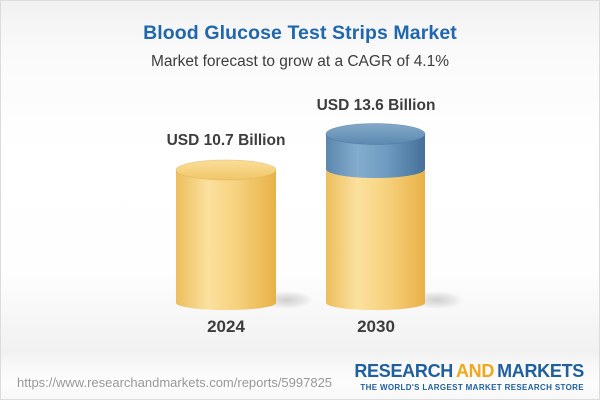 The image size is (600, 400). What do you see at coordinates (226, 326) in the screenshot?
I see `axis-label-2024: 2024` at bounding box center [226, 326].